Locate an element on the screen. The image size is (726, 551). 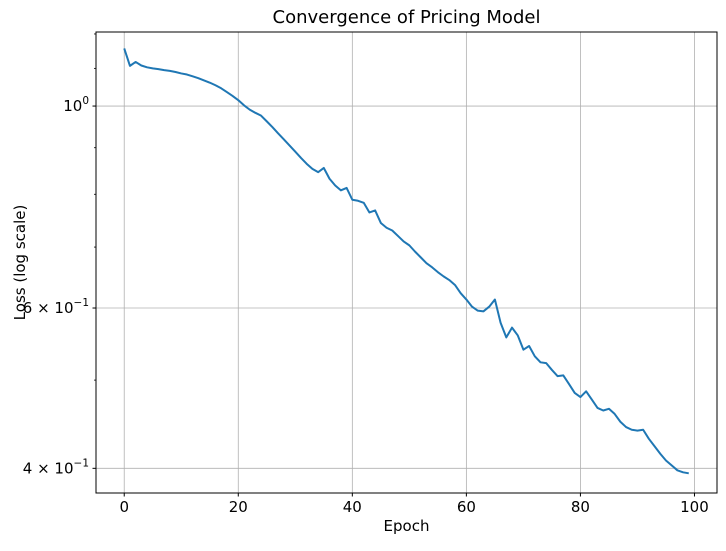
x-tick-label-100: 100 is located at coordinates (694, 507).